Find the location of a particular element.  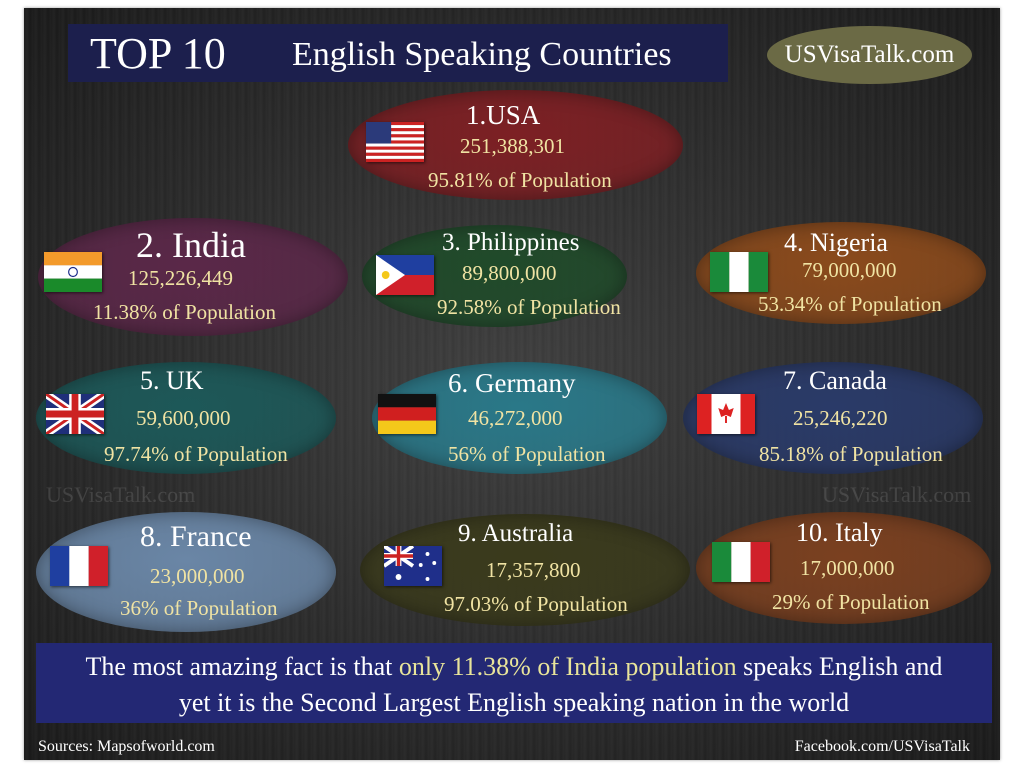

population-percent: 92.58% of Population is located at coordinates (529, 307).